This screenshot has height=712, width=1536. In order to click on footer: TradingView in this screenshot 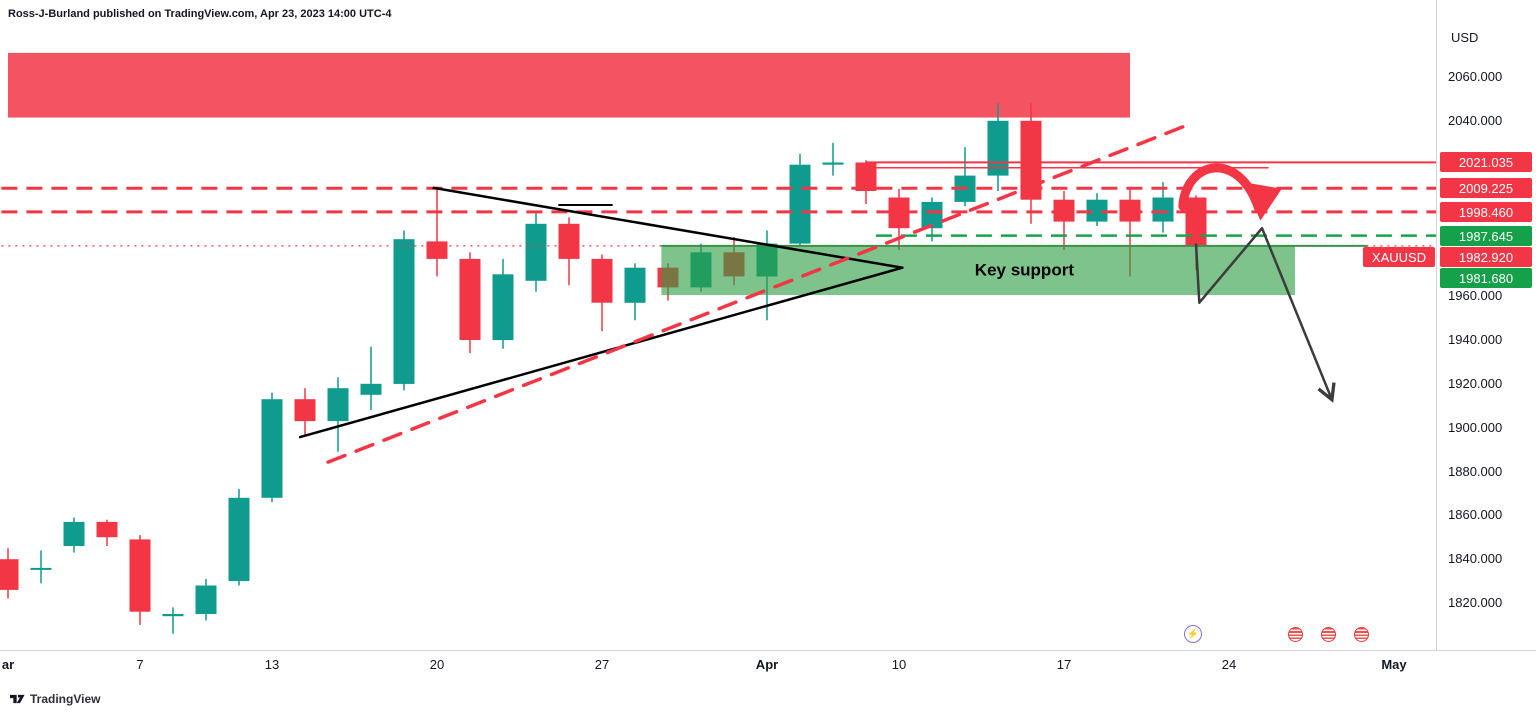, I will do `click(55, 699)`.